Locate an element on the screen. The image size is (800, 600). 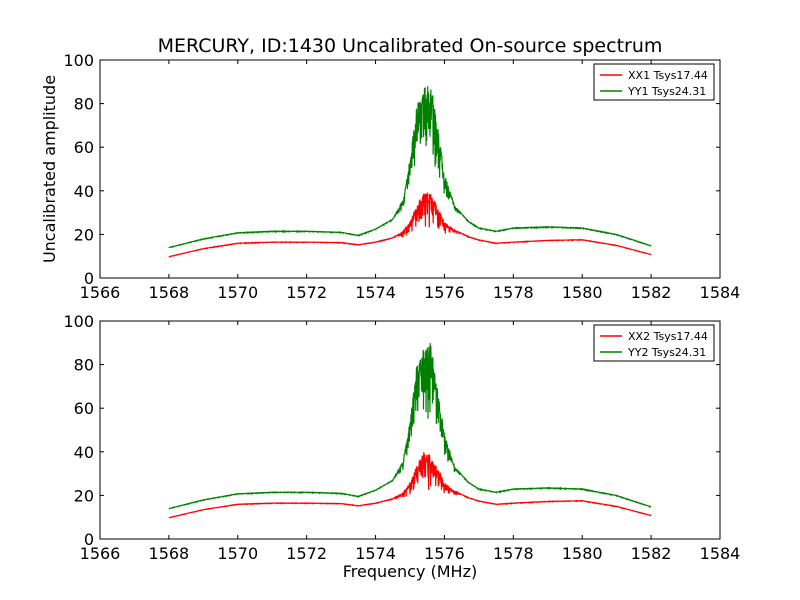
y-axis-label: Uncalibrated amplitude is located at coordinates (49, 169).